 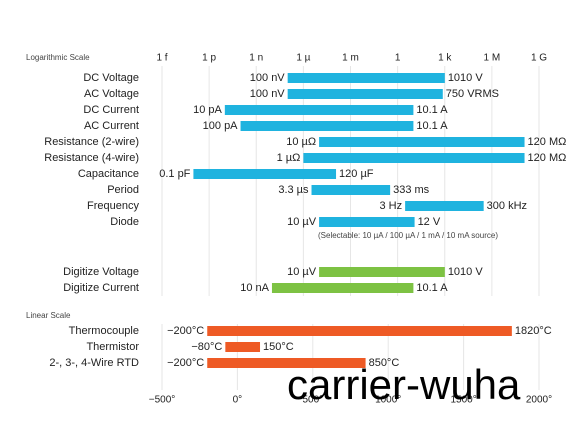 I want to click on x-tick-label: 1 µ, so click(x=303, y=58).